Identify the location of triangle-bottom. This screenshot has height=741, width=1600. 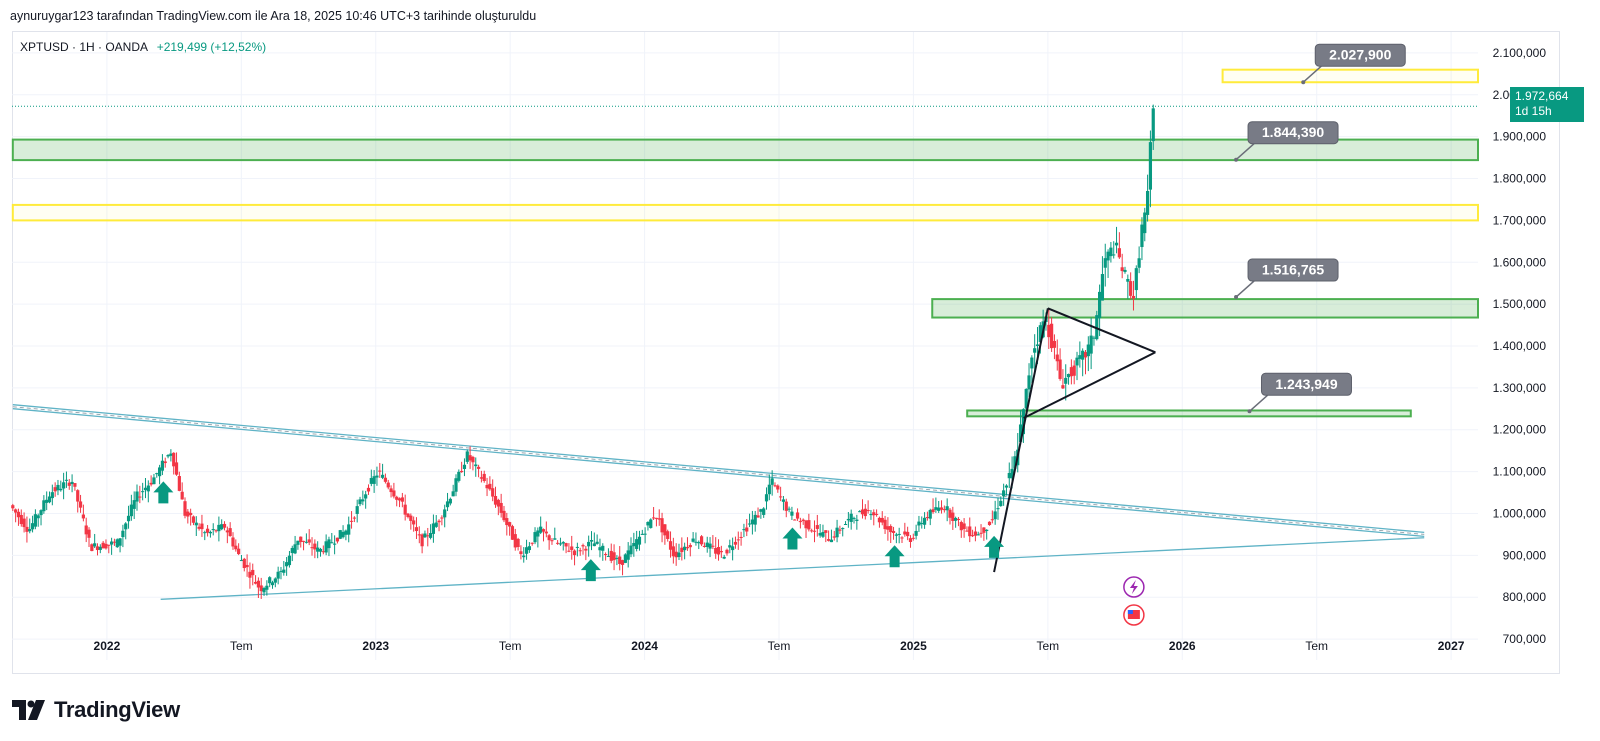
(1089, 385).